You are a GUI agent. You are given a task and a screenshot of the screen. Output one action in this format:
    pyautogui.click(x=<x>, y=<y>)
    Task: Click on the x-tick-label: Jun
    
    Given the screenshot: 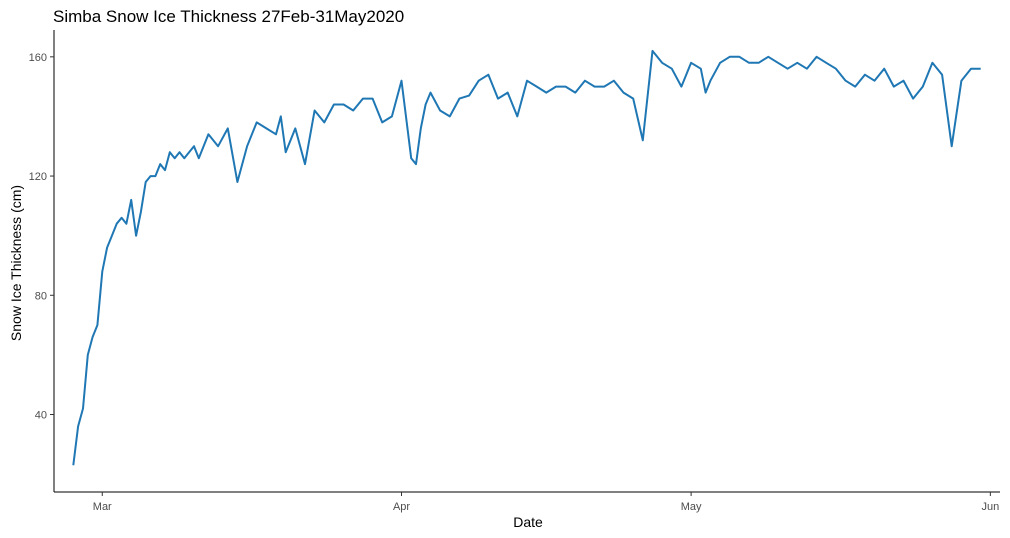 What is the action you would take?
    pyautogui.click(x=990, y=507)
    